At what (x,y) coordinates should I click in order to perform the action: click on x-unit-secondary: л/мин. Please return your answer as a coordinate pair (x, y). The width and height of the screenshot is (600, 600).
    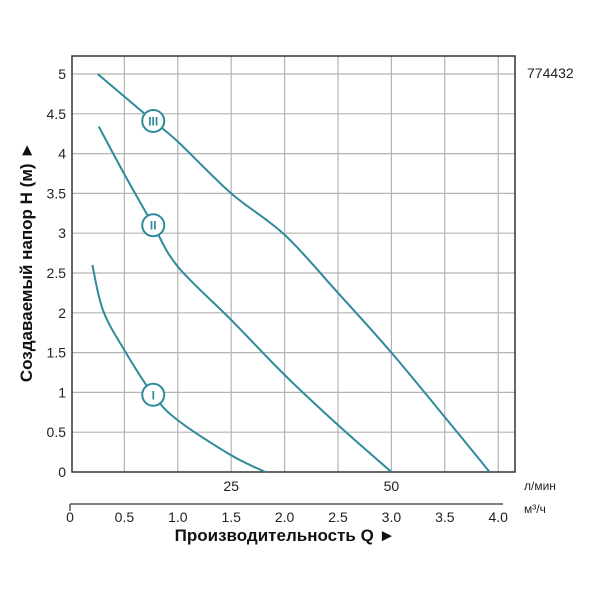
    Looking at the image, I should click on (540, 486).